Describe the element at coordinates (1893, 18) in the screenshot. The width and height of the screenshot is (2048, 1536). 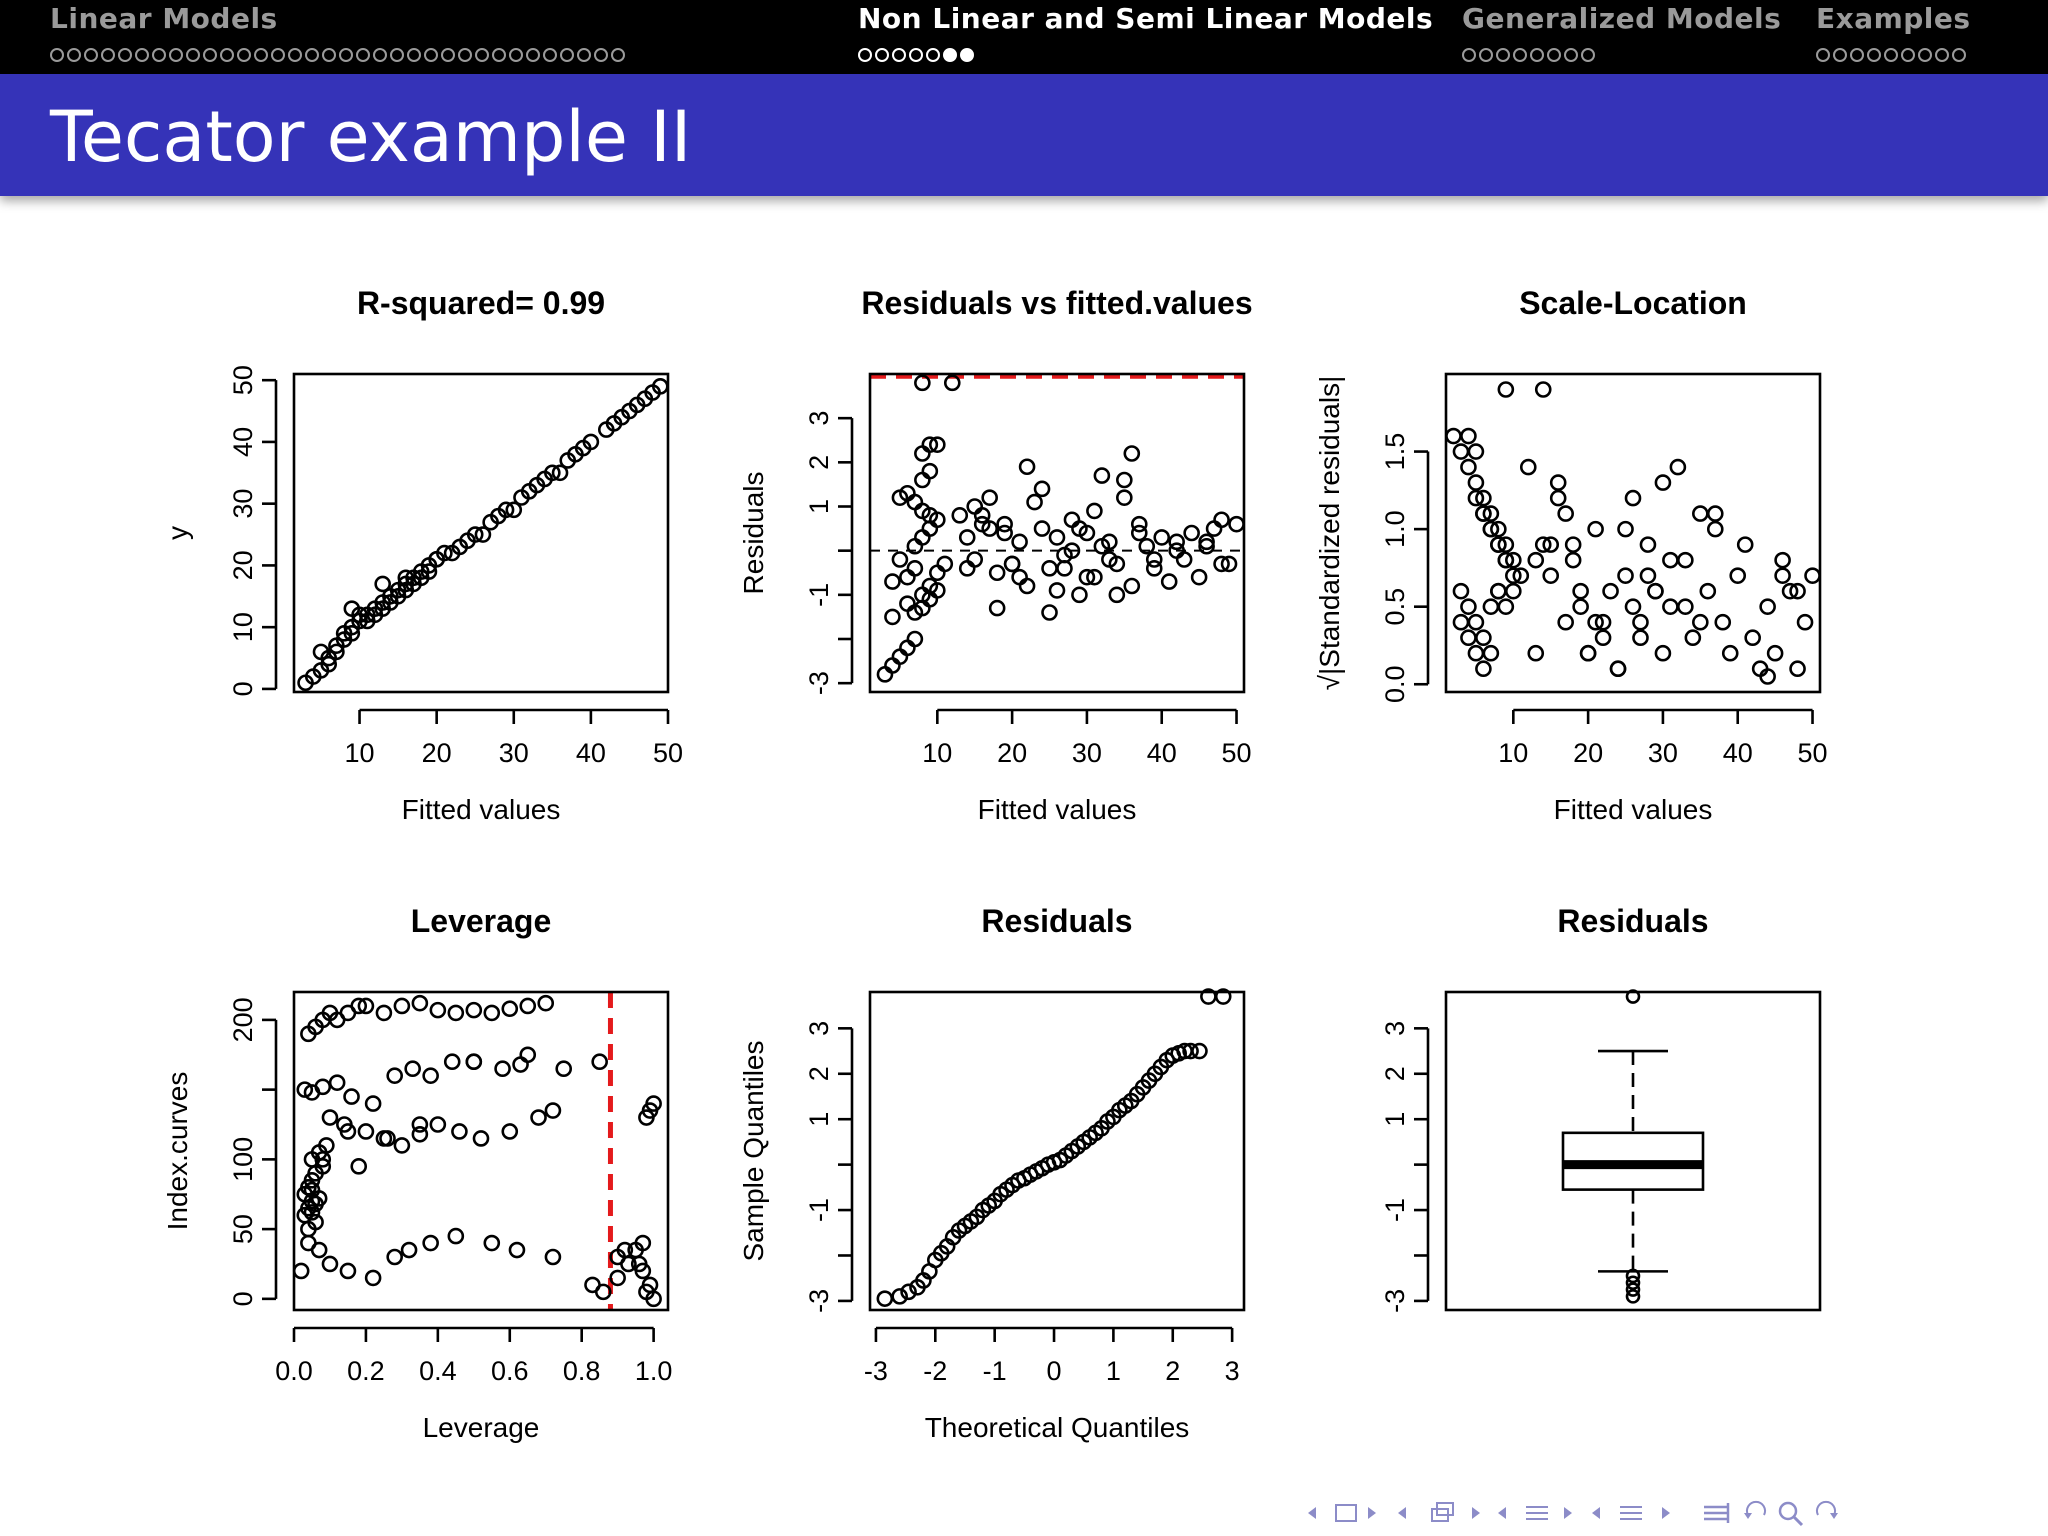
I see `nav-section-title: Examples` at that location.